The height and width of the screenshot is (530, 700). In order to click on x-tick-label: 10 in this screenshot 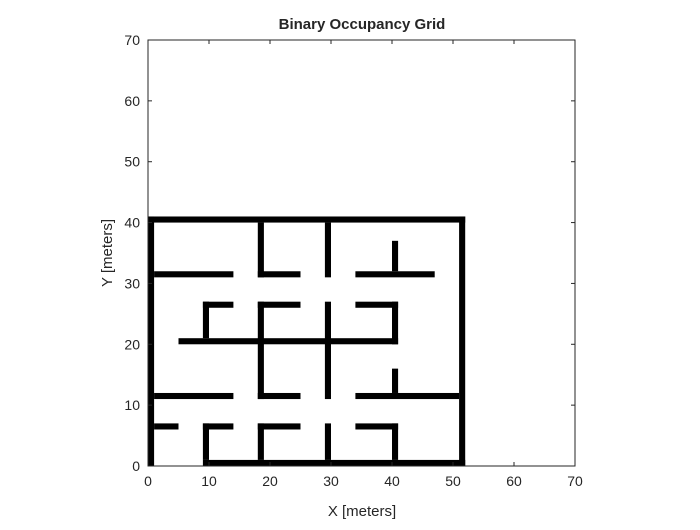, I will do `click(209, 481)`.